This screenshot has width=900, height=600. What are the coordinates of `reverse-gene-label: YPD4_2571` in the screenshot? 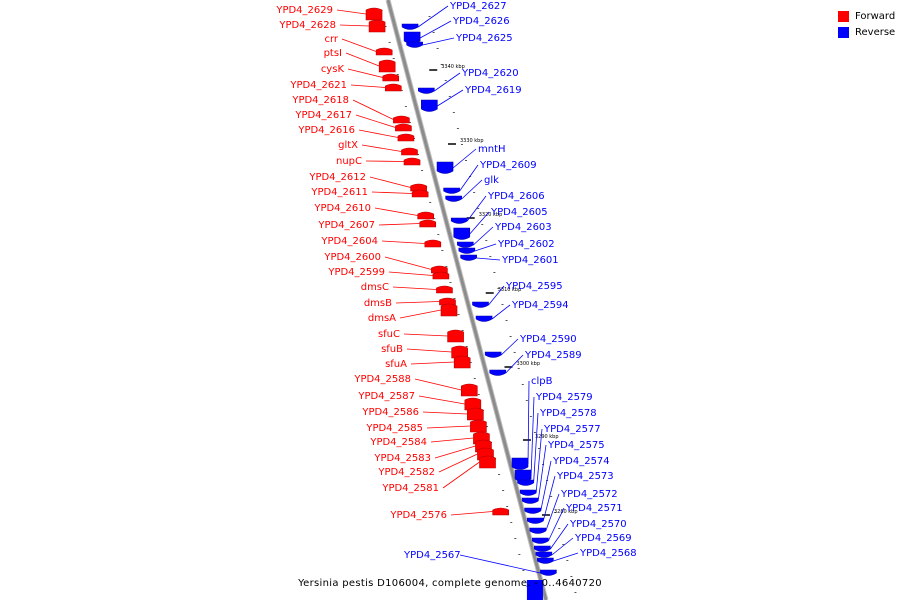 It's located at (594, 508).